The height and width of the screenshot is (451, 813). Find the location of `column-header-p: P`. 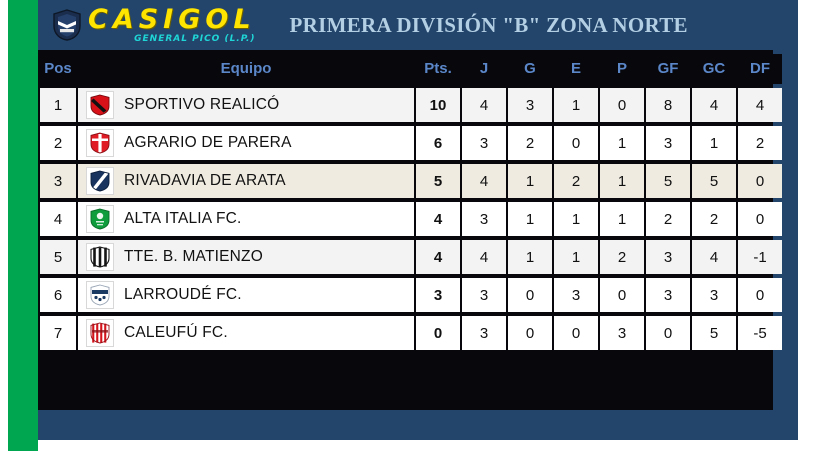

column-header-p: P is located at coordinates (622, 69).